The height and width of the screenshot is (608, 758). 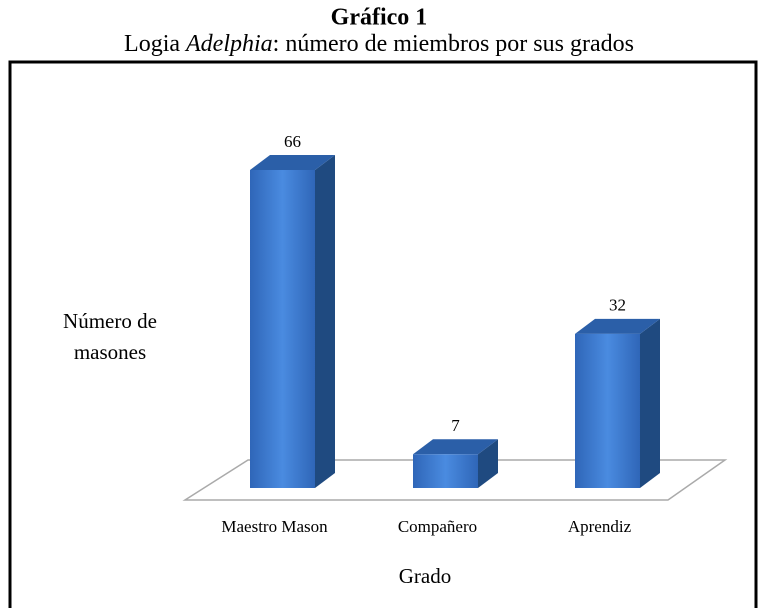 I want to click on data-label: 32, so click(x=617, y=305).